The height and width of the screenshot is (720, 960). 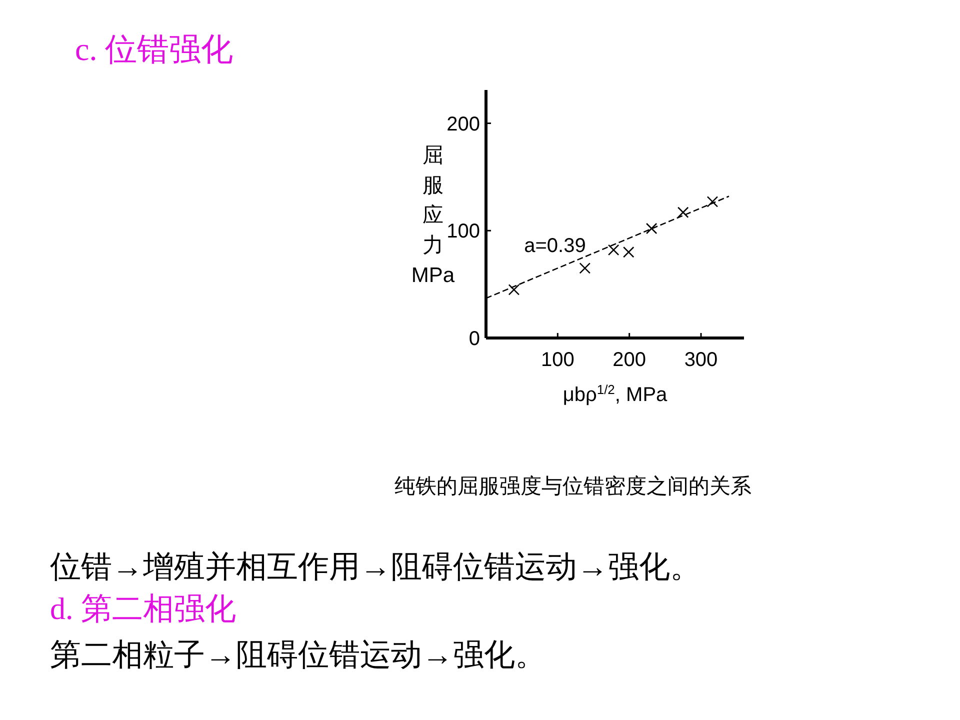 What do you see at coordinates (573, 486) in the screenshot?
I see `text: 纯铁的屈服强度与位错密度之间的关系` at bounding box center [573, 486].